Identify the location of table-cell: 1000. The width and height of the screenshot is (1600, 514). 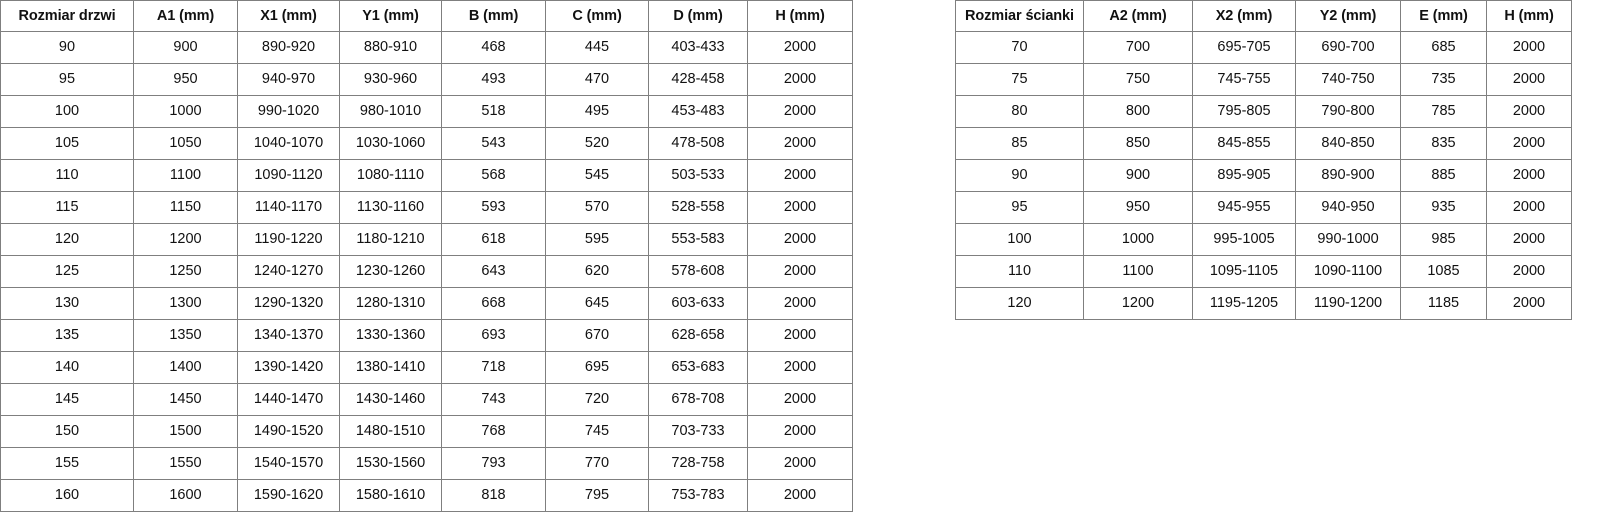
(1138, 239).